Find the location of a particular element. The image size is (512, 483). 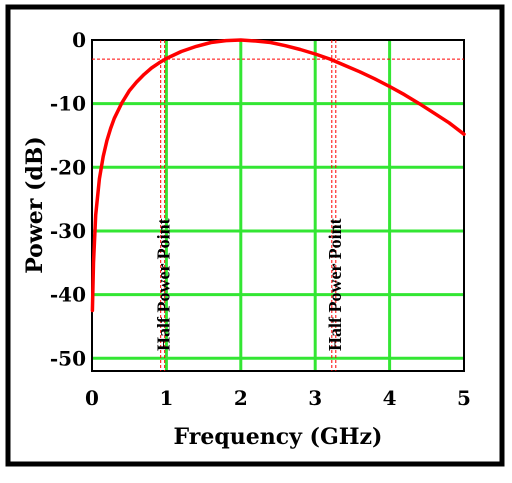

x-tick-label: 0 is located at coordinates (92, 398).